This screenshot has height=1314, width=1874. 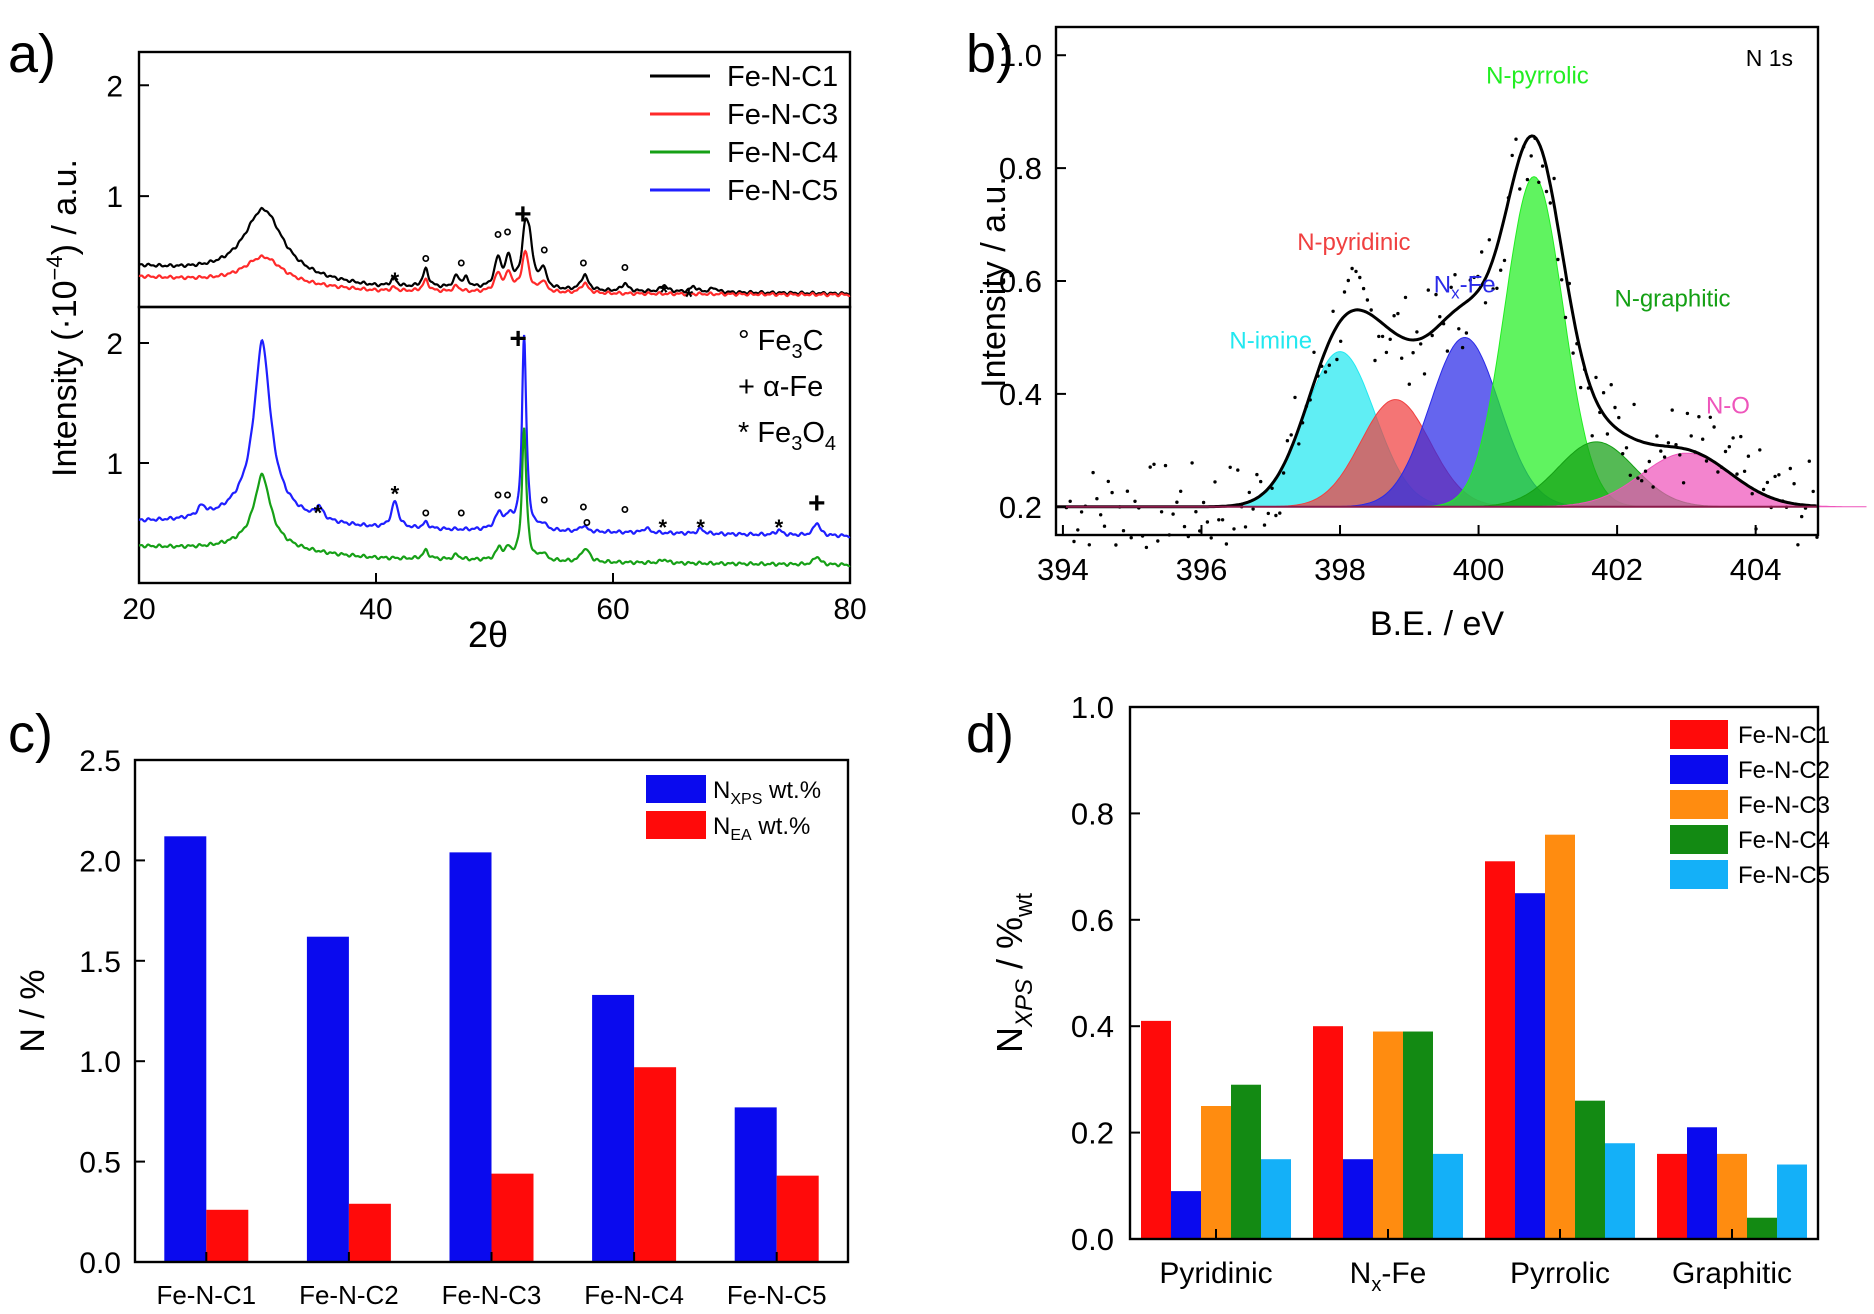 What do you see at coordinates (100, 861) in the screenshot?
I see `panel-c-ytick-label: 2.0` at bounding box center [100, 861].